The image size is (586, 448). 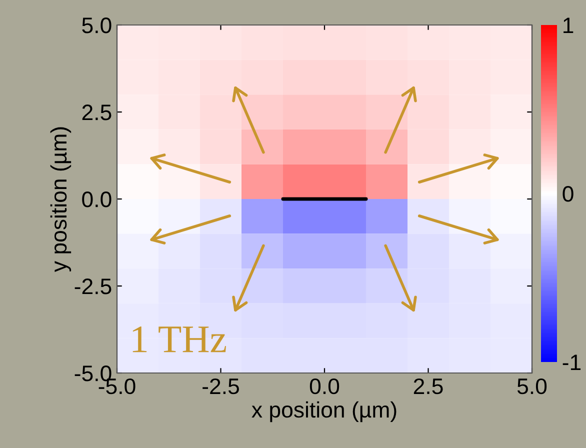 What do you see at coordinates (324, 411) in the screenshot?
I see `x-axis-title: x position (µm)` at bounding box center [324, 411].